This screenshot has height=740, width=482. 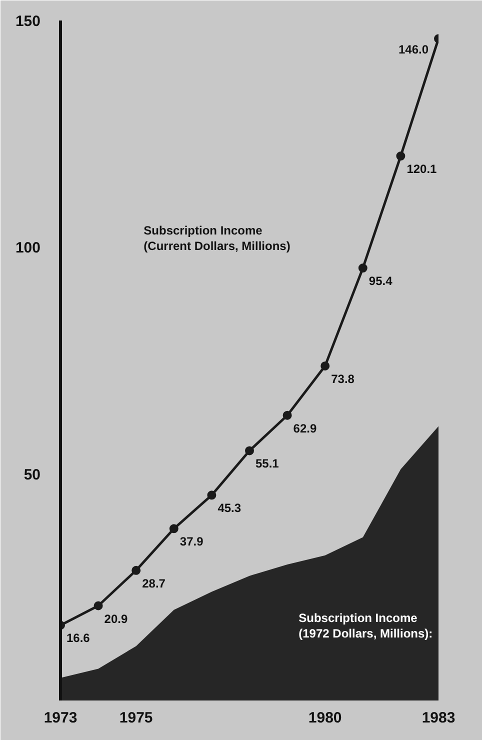 What do you see at coordinates (380, 281) in the screenshot?
I see `data-label: 95.4` at bounding box center [380, 281].